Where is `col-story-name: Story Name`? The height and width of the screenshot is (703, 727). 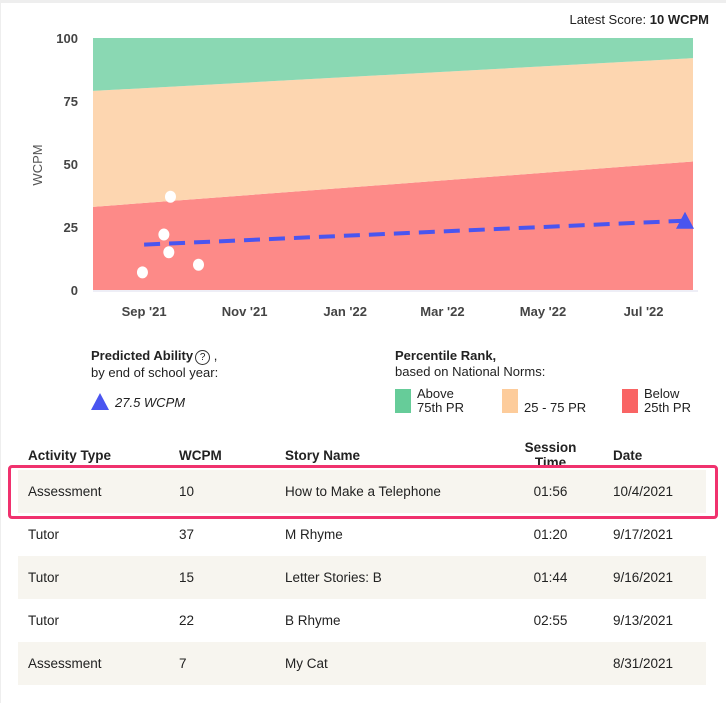
col-story-name: Story Name is located at coordinates (323, 455).